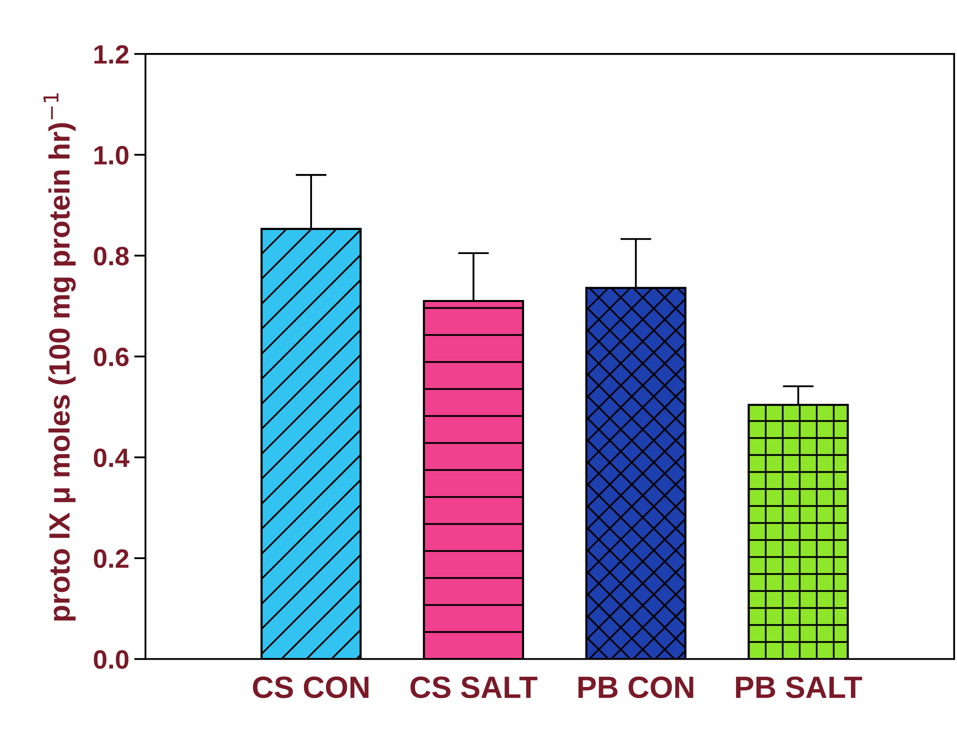  What do you see at coordinates (799, 687) in the screenshot?
I see `x-tick-label: PB SALT` at bounding box center [799, 687].